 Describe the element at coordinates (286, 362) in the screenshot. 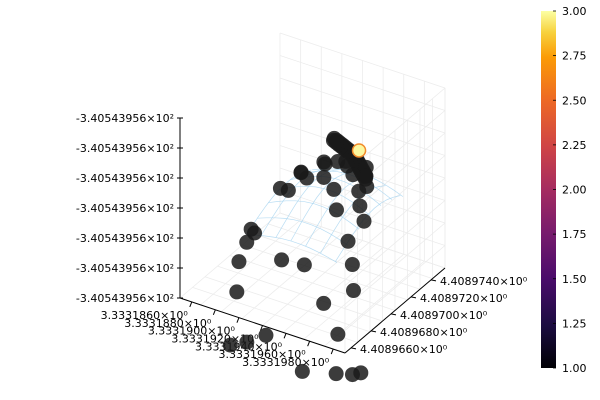

I see `x-tick-label: 3.3331980×10⁰` at that location.